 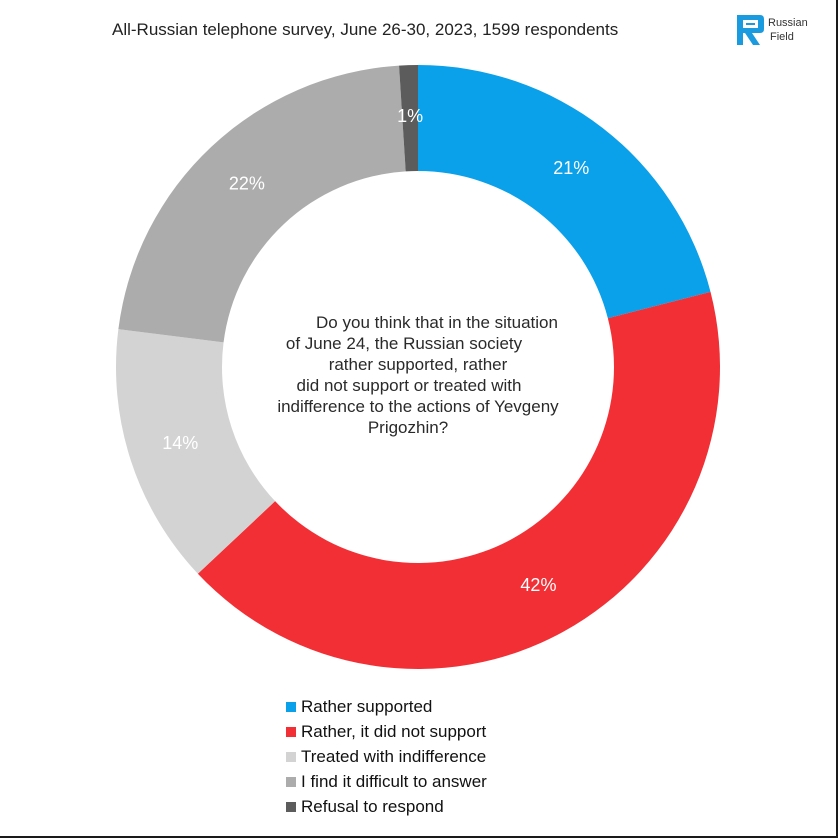 I want to click on data-label-difficult-to-answer: 22%, so click(x=247, y=184).